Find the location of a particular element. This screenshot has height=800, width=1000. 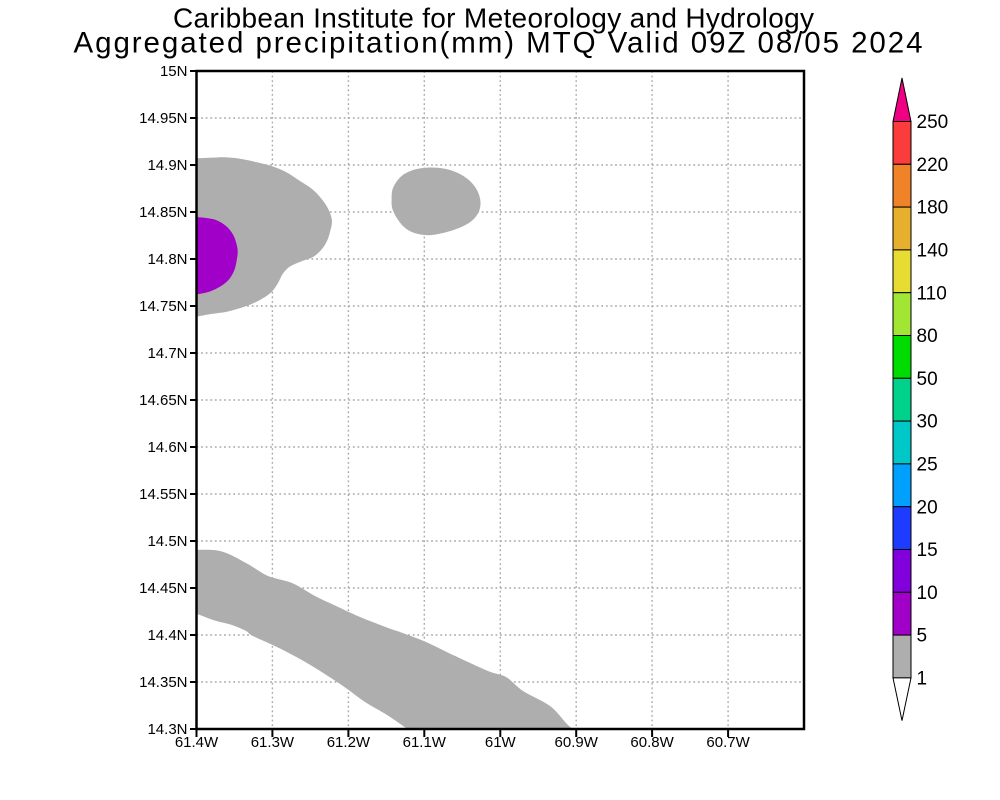

svg-text: 14.4N is located at coordinates (167, 635).